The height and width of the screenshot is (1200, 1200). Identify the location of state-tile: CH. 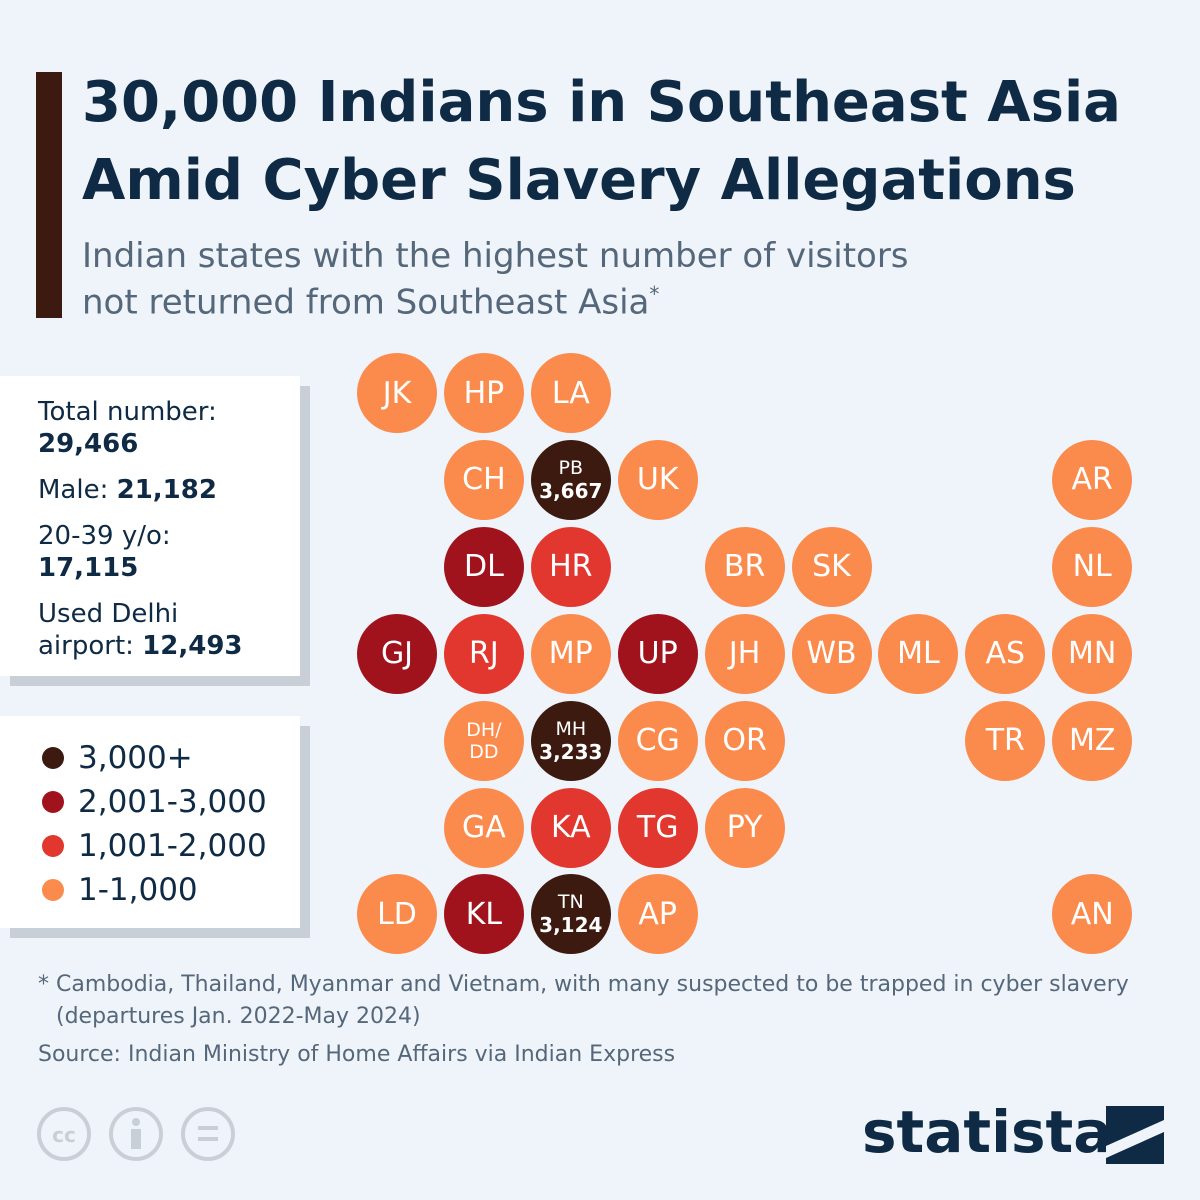
(483, 479).